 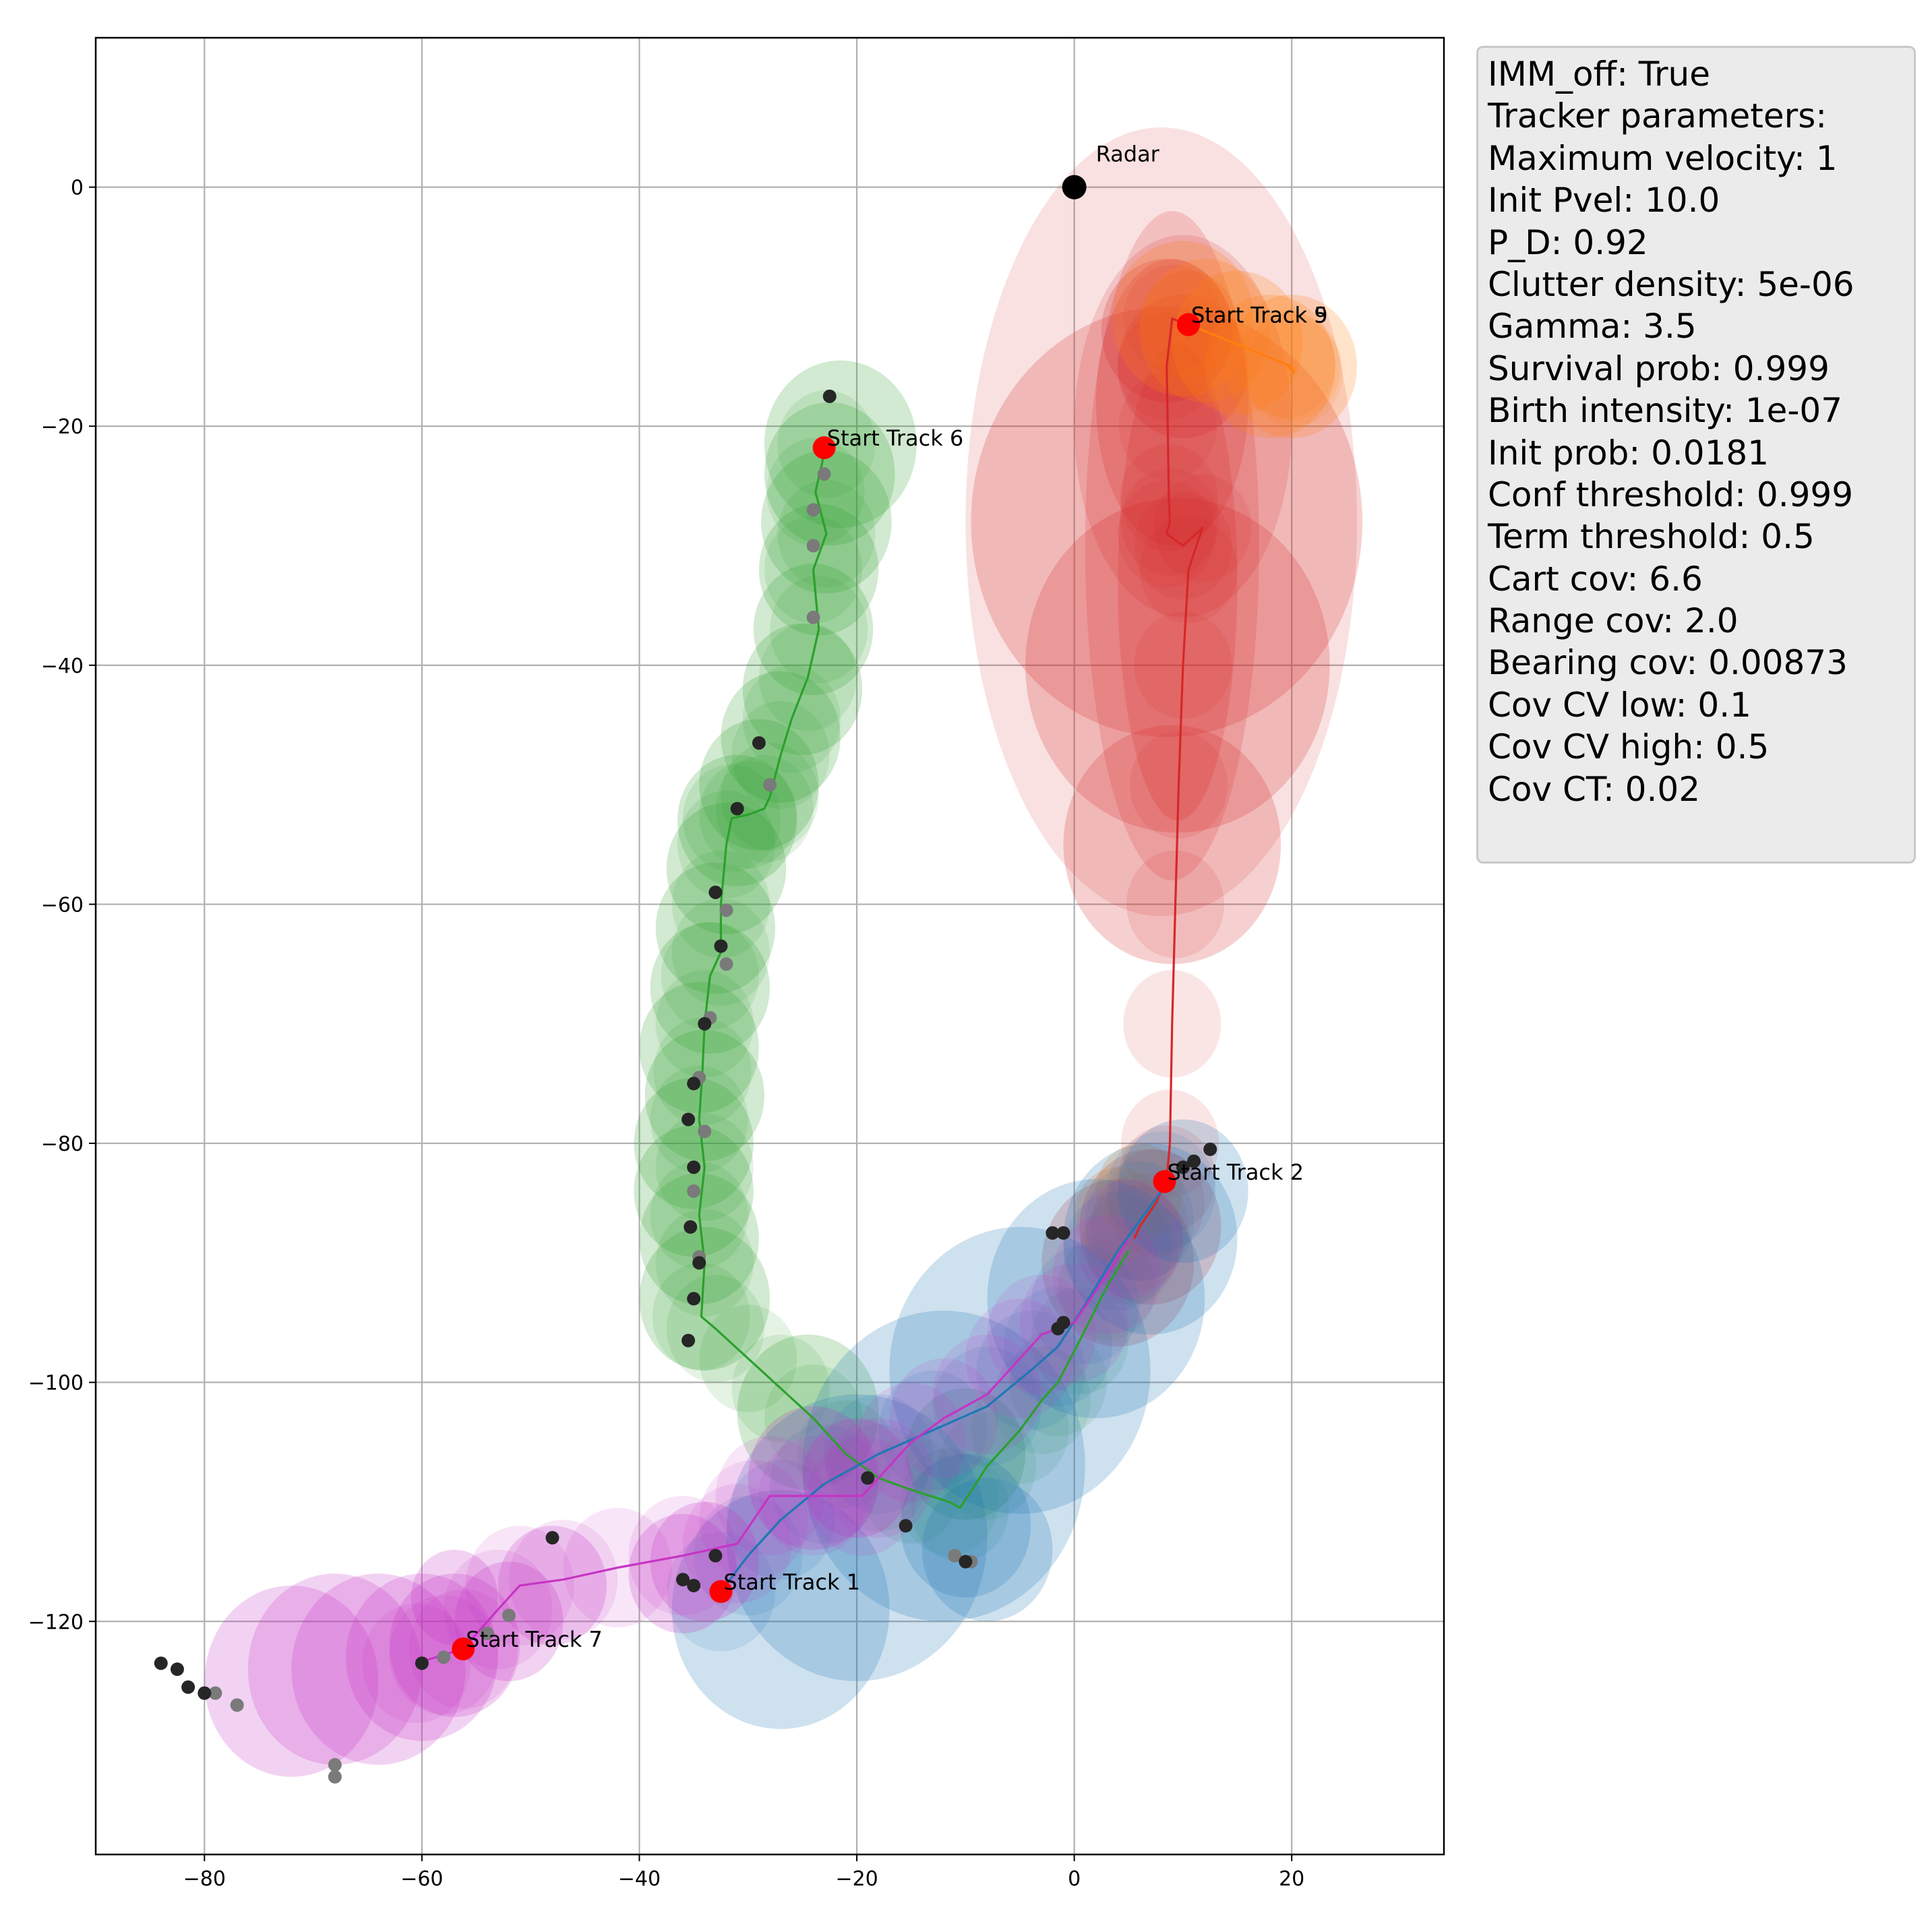 What do you see at coordinates (1568, 242) in the screenshot?
I see `parameter-line: P_D: 0.92` at bounding box center [1568, 242].